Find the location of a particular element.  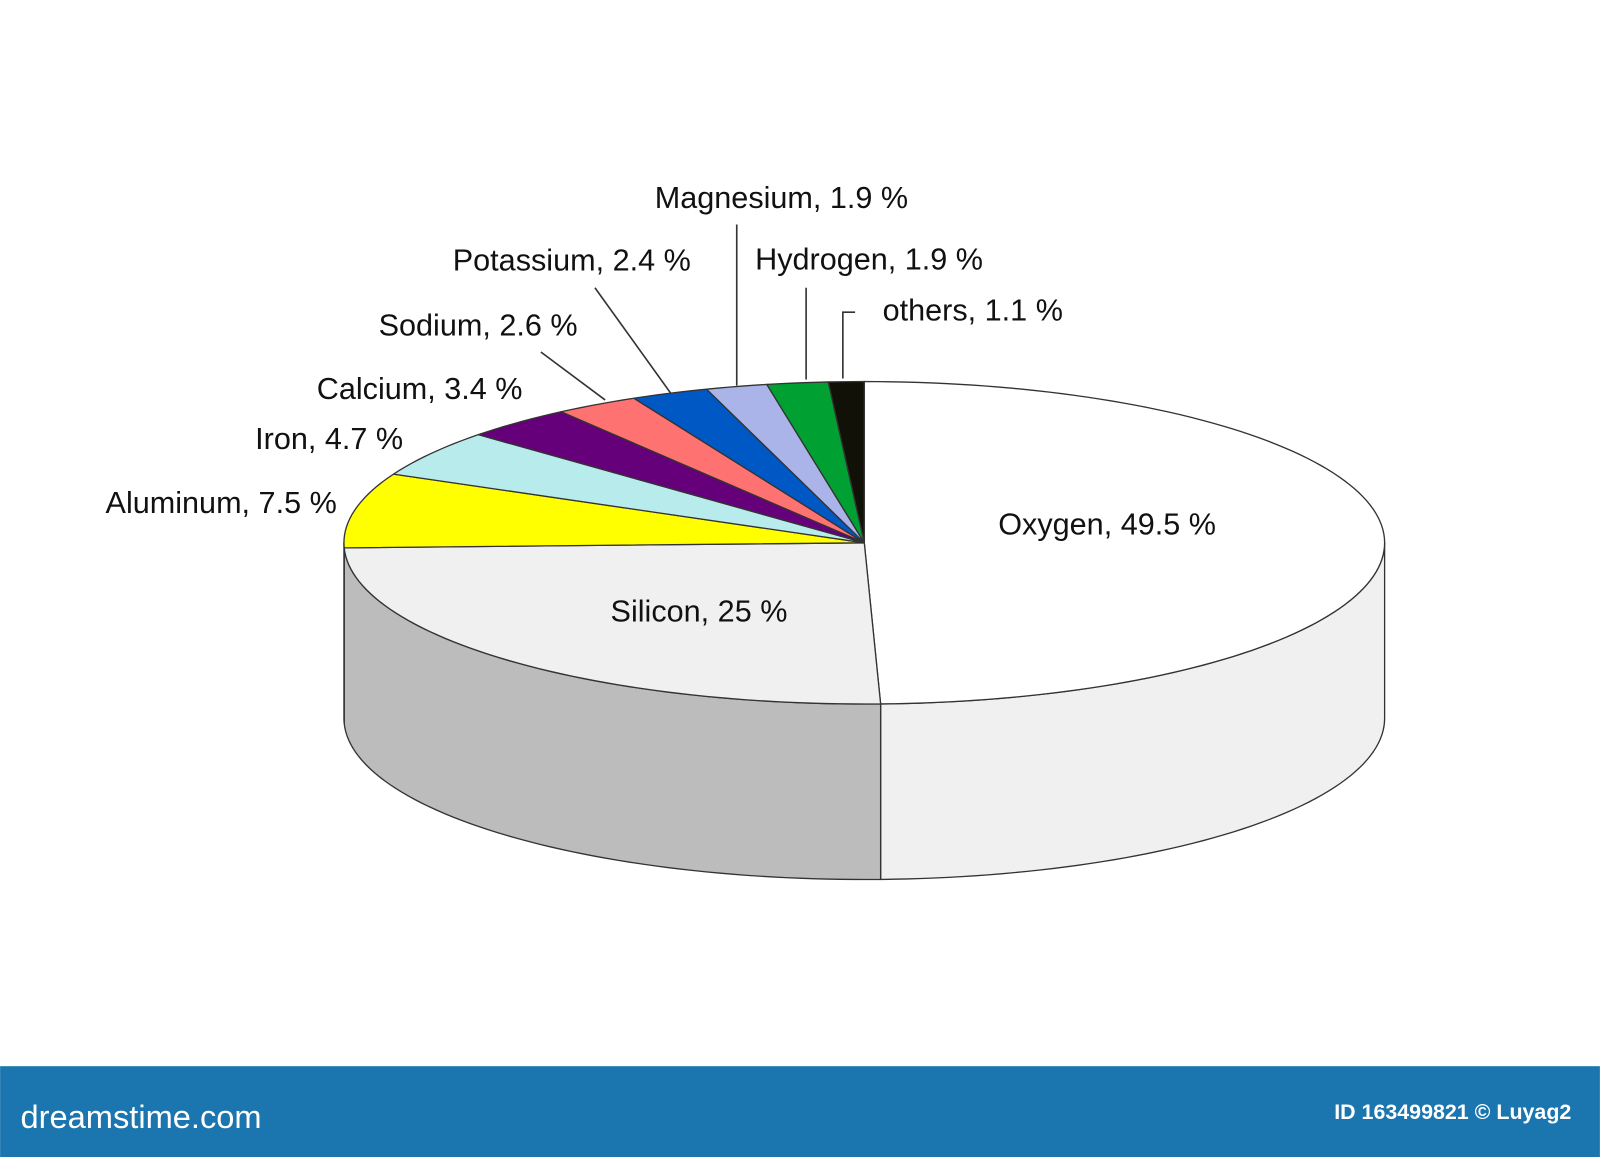

footer-id: ID 163499821 © Luyag2 is located at coordinates (1452, 1112).